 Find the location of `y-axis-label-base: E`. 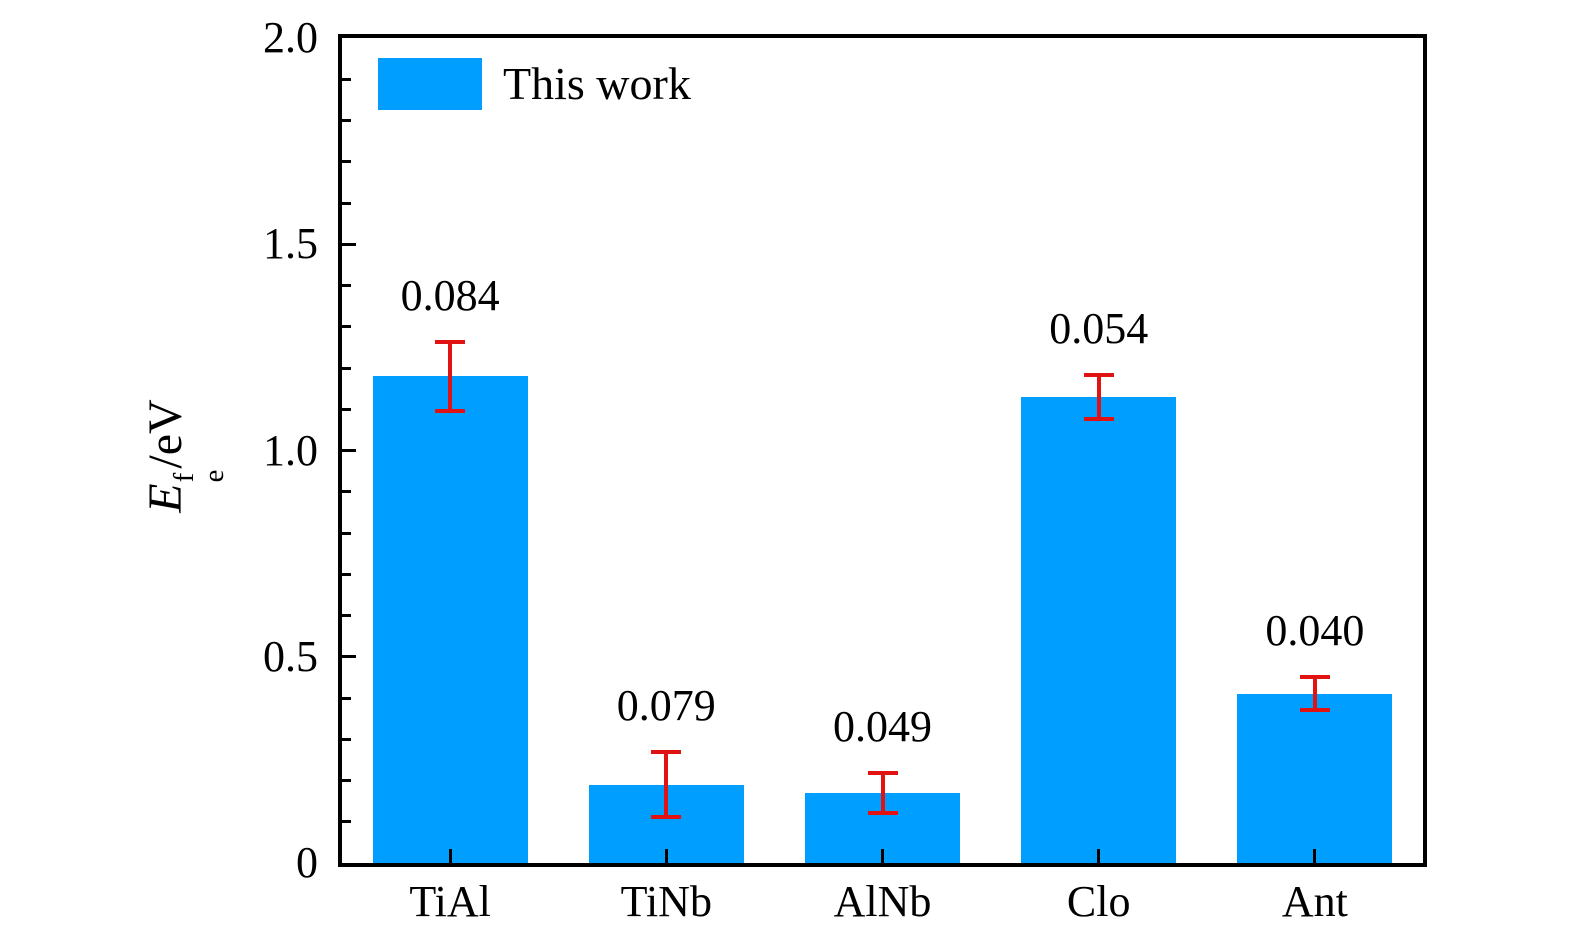

y-axis-label-base: E is located at coordinates (166, 498).